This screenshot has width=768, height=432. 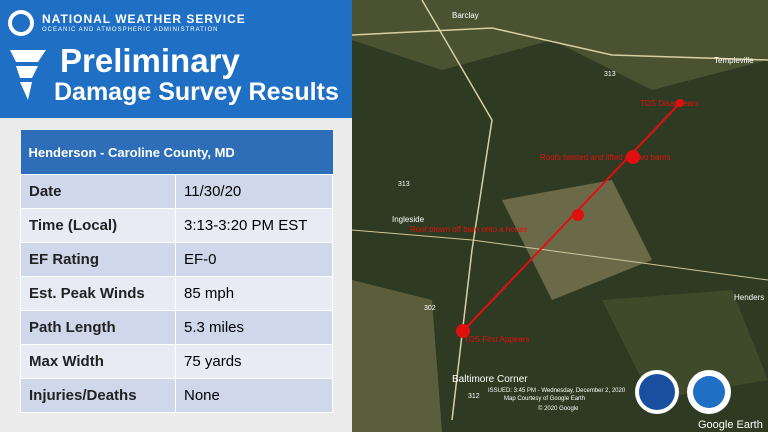 I want to click on courtesy-text: Map Courtesy of Google Earth, so click(x=544, y=399).